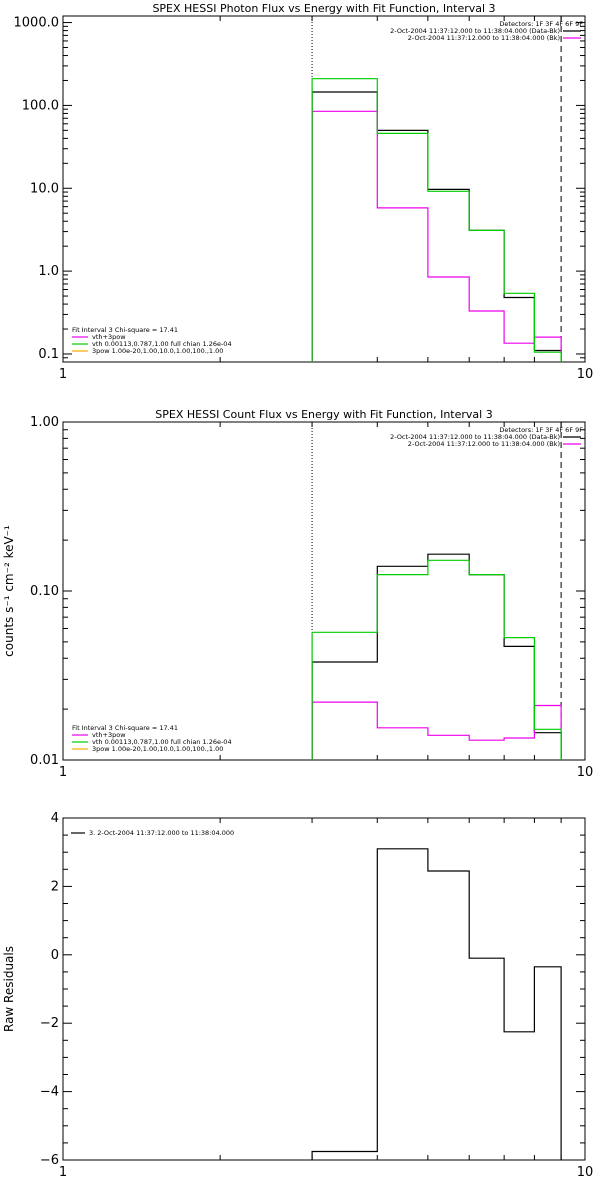 Image resolution: width=600 pixels, height=1200 pixels. I want to click on y-tick-label: 1.00, so click(44, 422).